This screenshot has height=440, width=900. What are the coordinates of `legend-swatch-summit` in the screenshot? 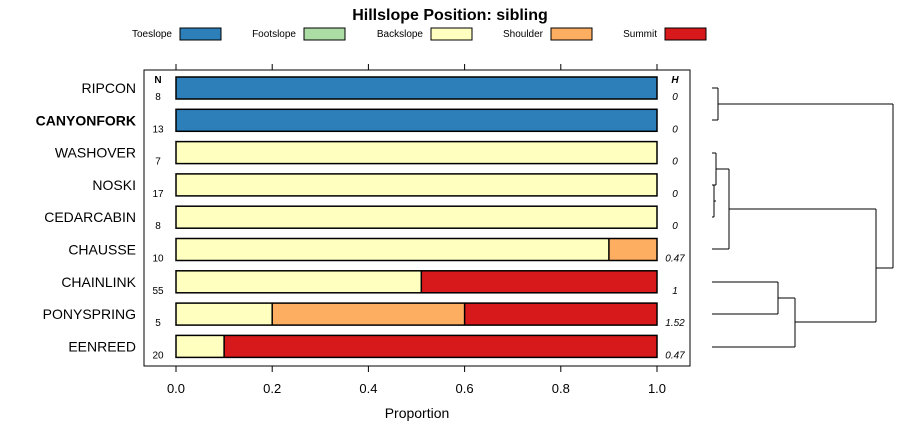 It's located at (685, 34).